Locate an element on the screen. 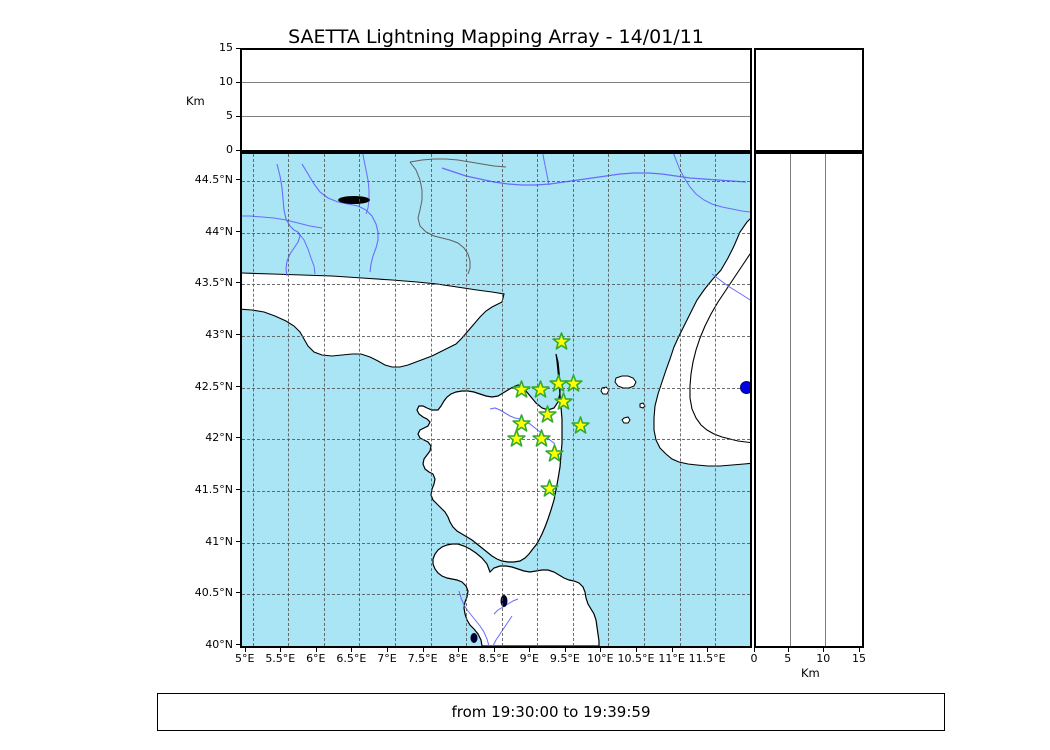  tickmark-lon-5p5 is located at coordinates (281, 650).